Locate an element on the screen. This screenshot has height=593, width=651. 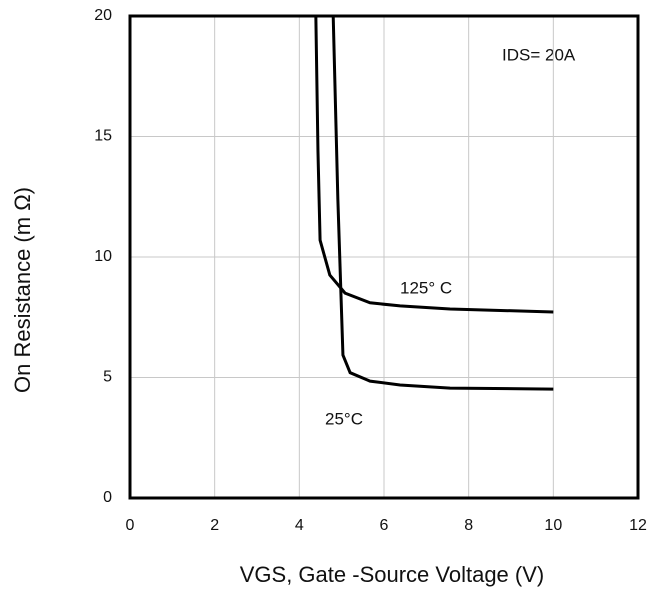
y-tick-label: 15 is located at coordinates (103, 136).